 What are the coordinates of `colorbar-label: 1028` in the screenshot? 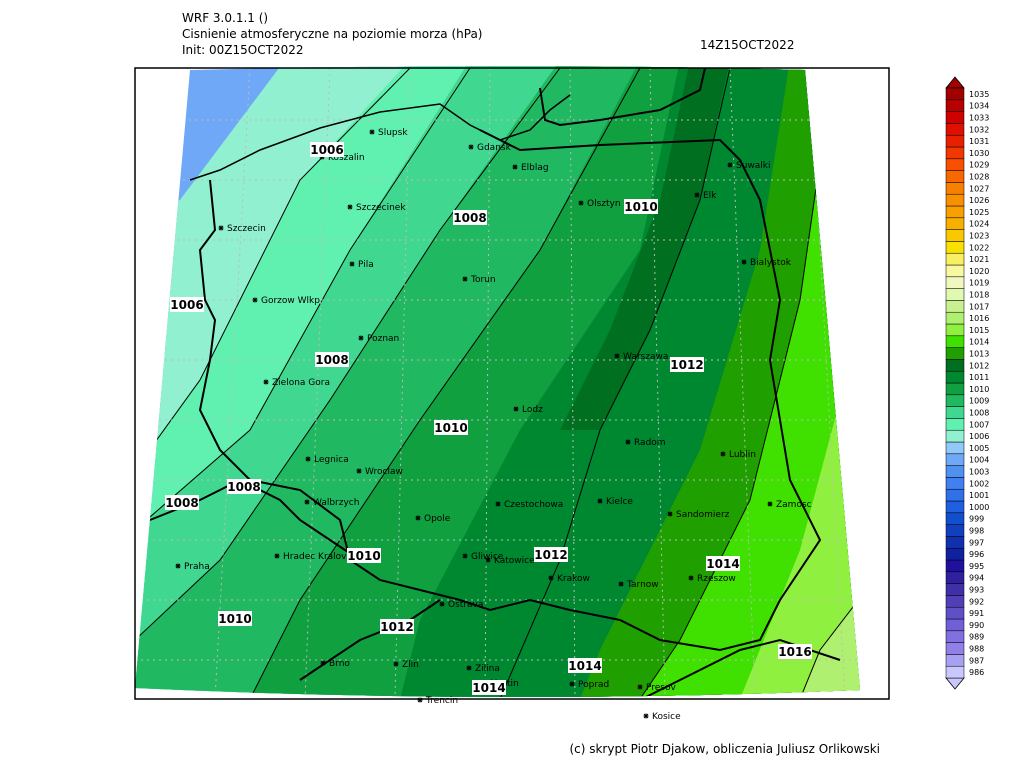 It's located at (979, 177).